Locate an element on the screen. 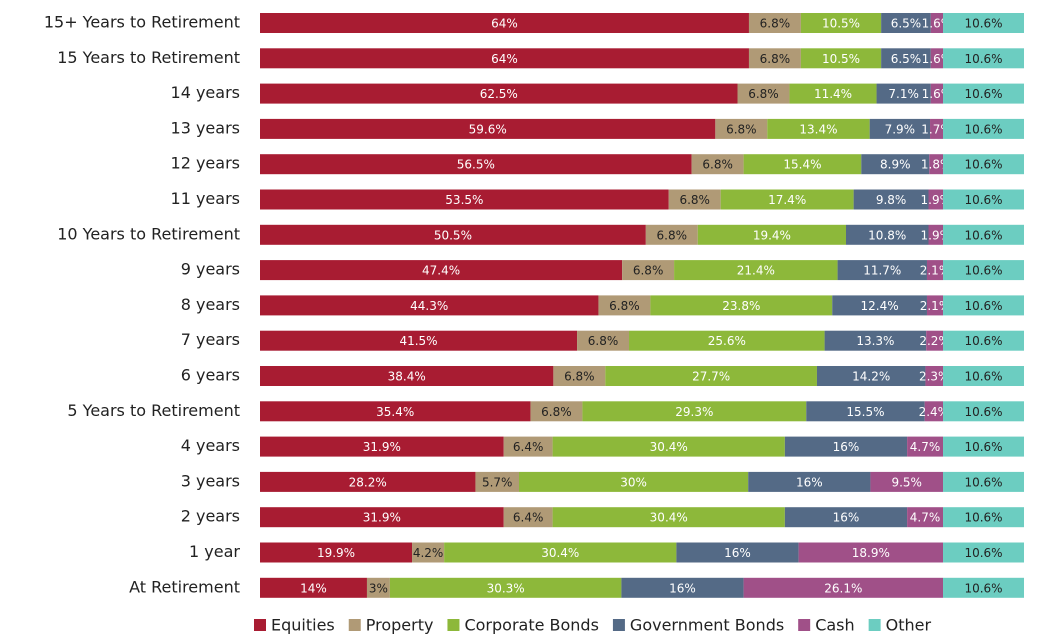  value-label: 64% is located at coordinates (504, 59).